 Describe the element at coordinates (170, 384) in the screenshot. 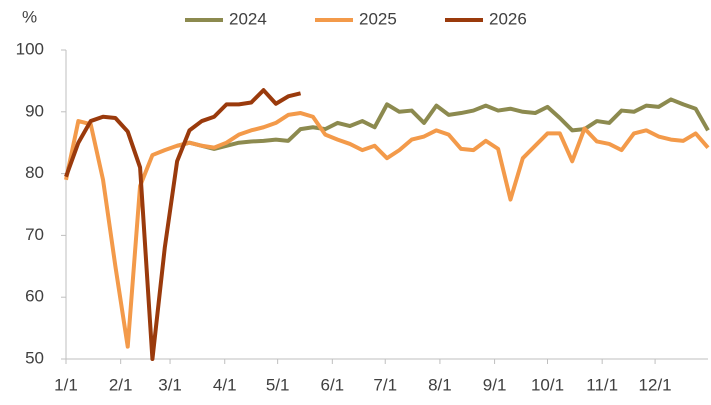

I see `x-tick-label: 3/1` at that location.